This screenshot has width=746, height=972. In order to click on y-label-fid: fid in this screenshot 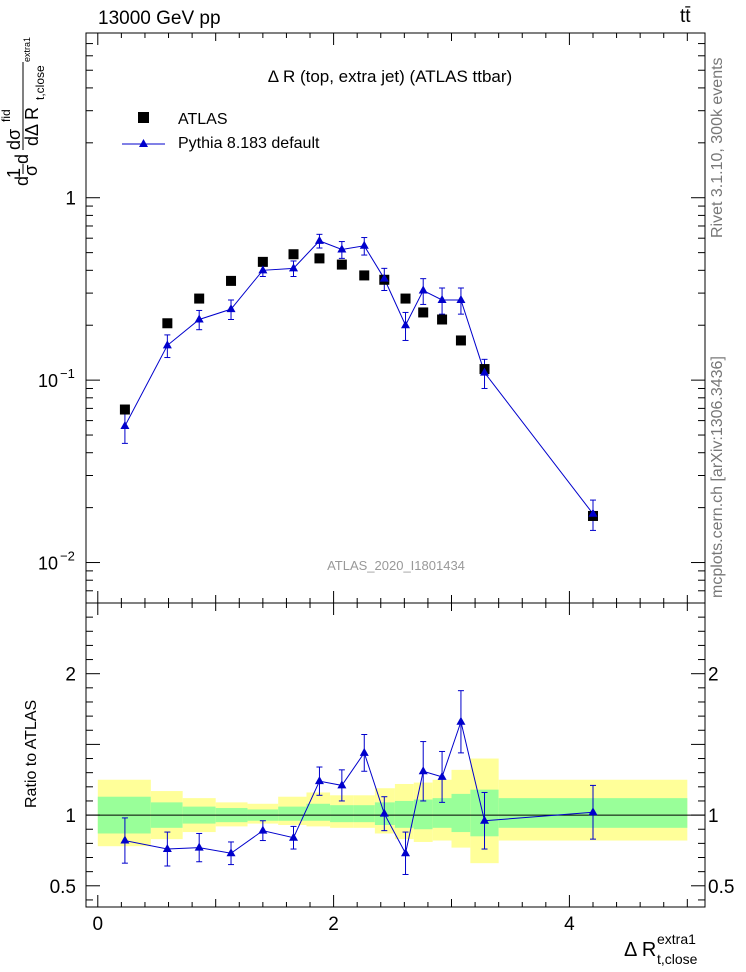, I will do `click(6, 115)`.